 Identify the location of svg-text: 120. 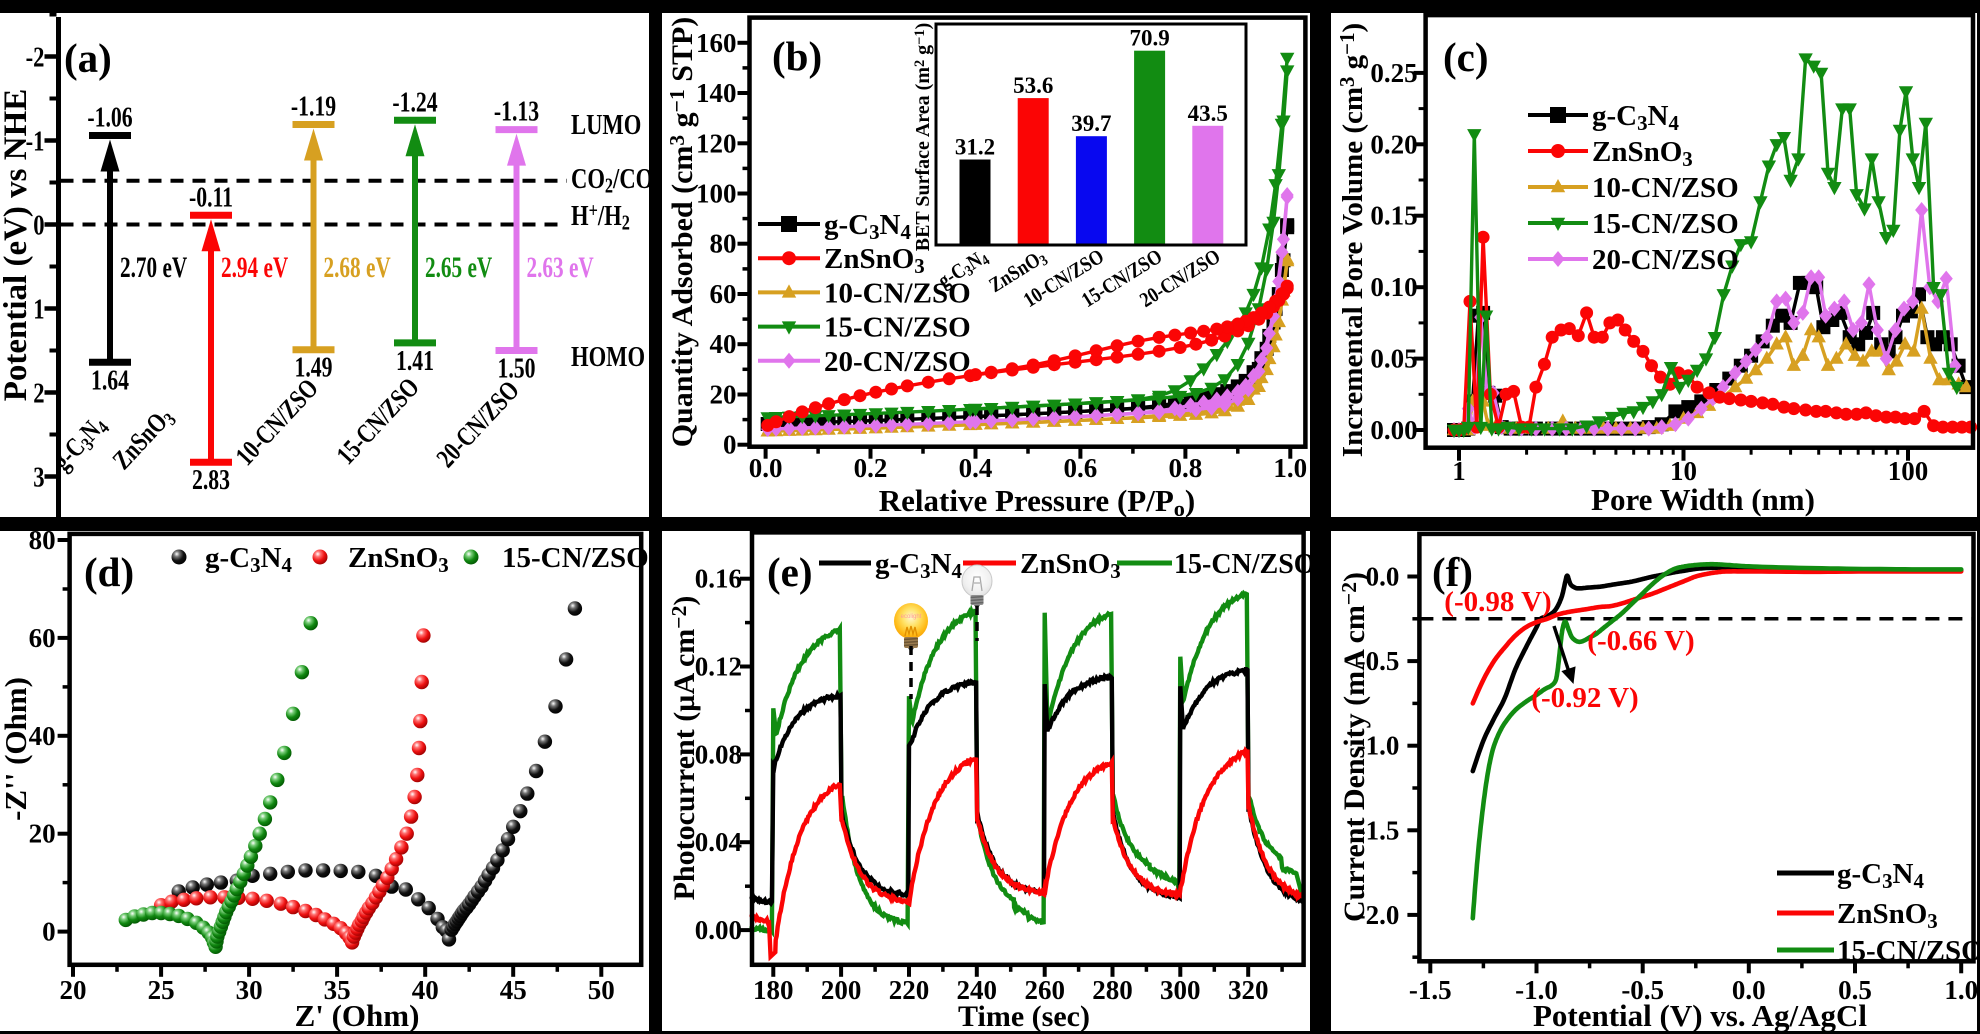
(716, 143).